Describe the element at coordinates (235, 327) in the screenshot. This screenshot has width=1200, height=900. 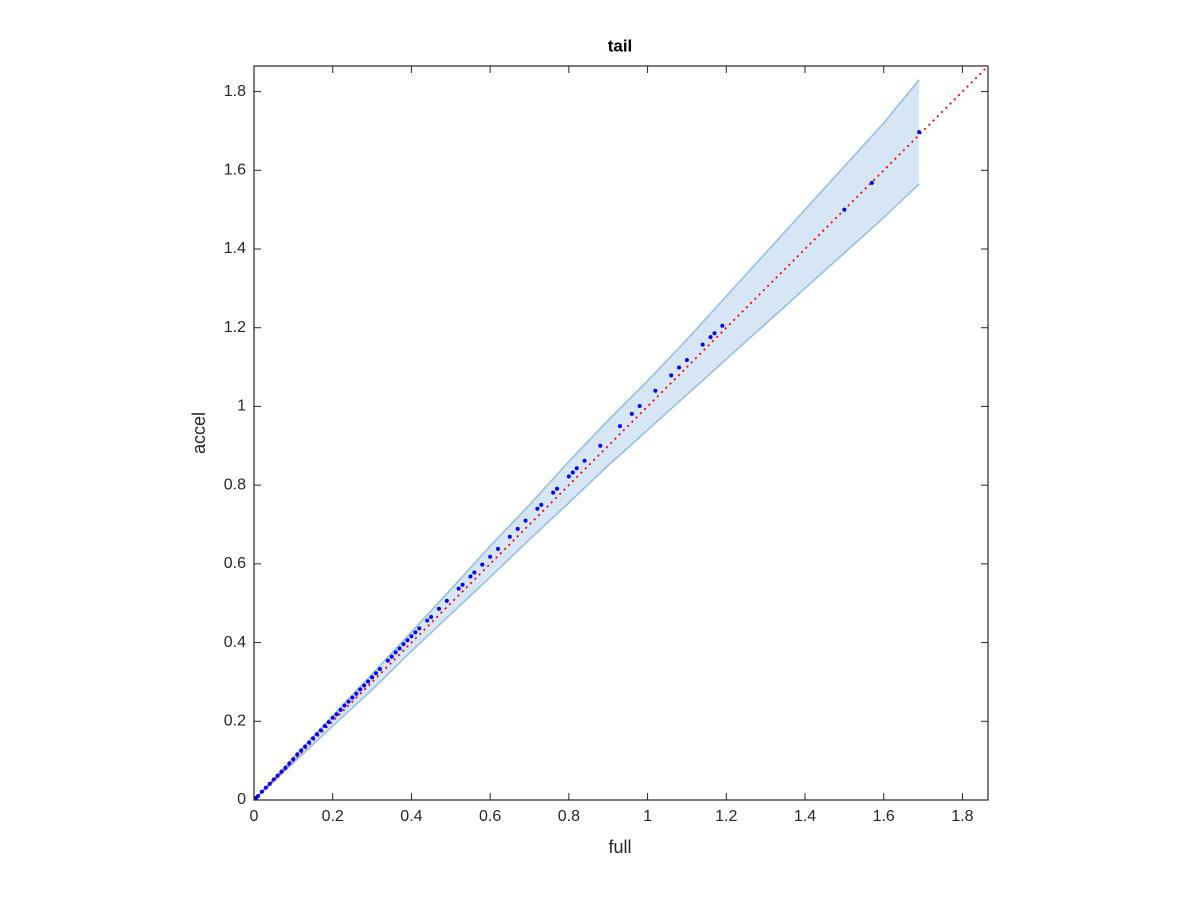
I see `y-tick-label: 1.2` at that location.